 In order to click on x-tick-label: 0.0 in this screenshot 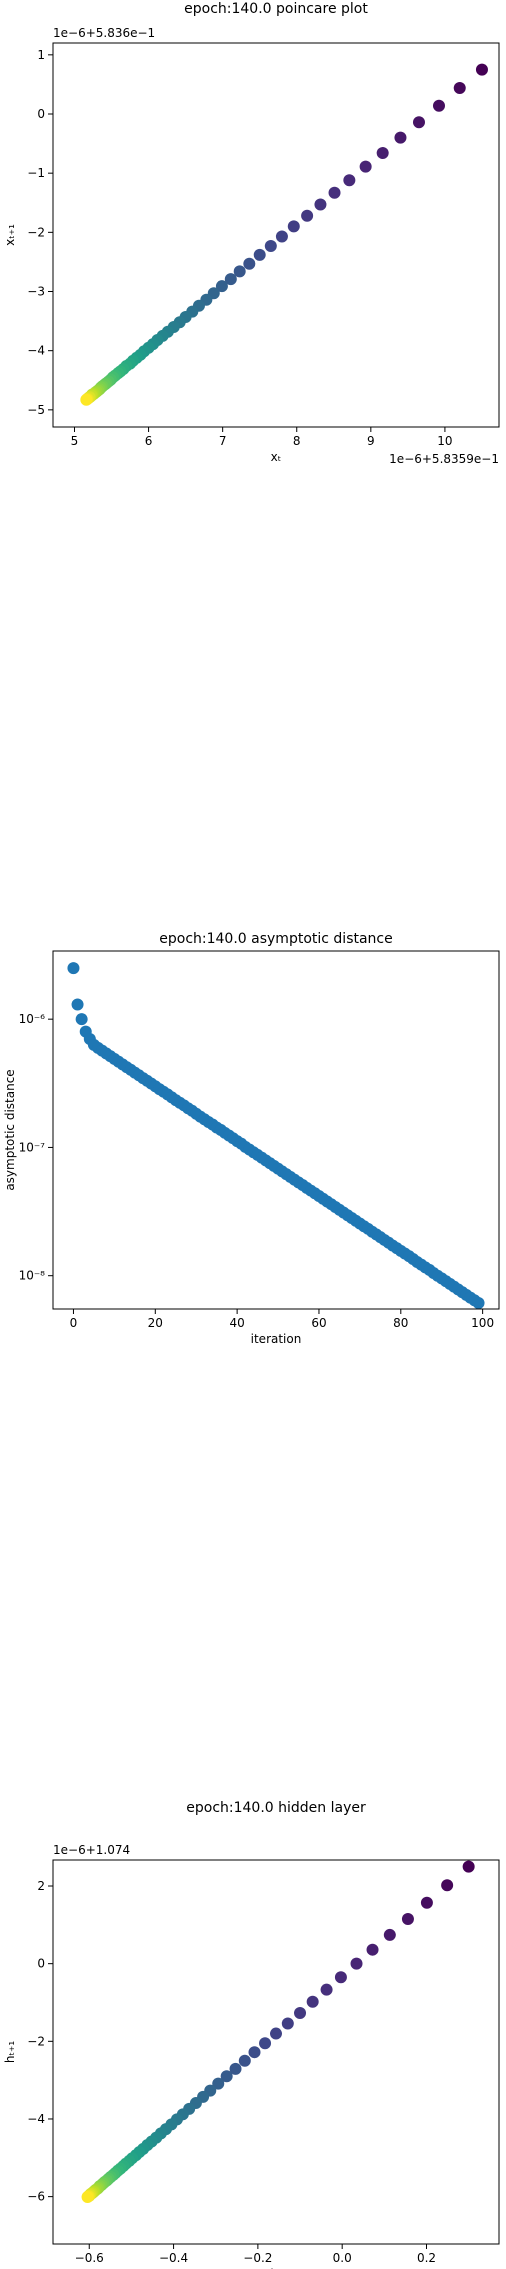, I will do `click(342, 2258)`.